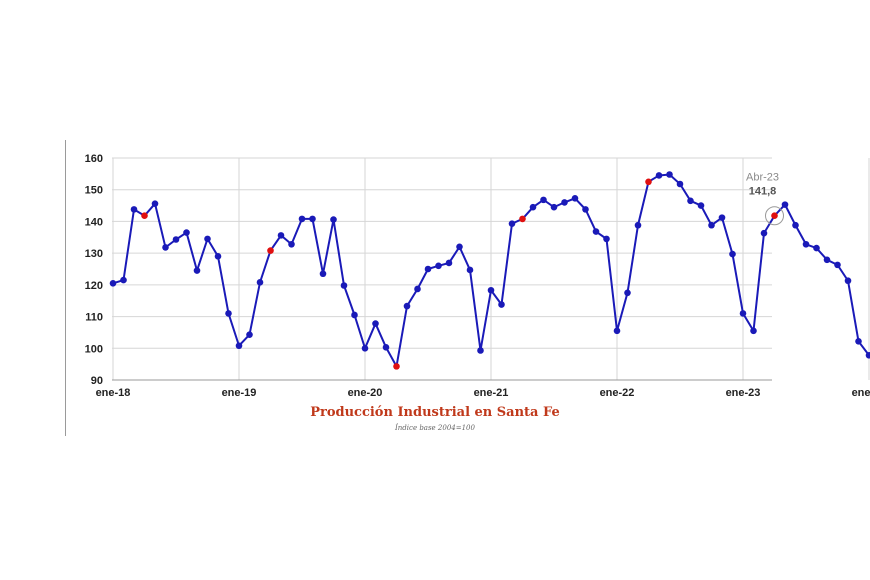 The image size is (870, 580). What do you see at coordinates (94, 349) in the screenshot?
I see `y-tick-label: 100` at bounding box center [94, 349].